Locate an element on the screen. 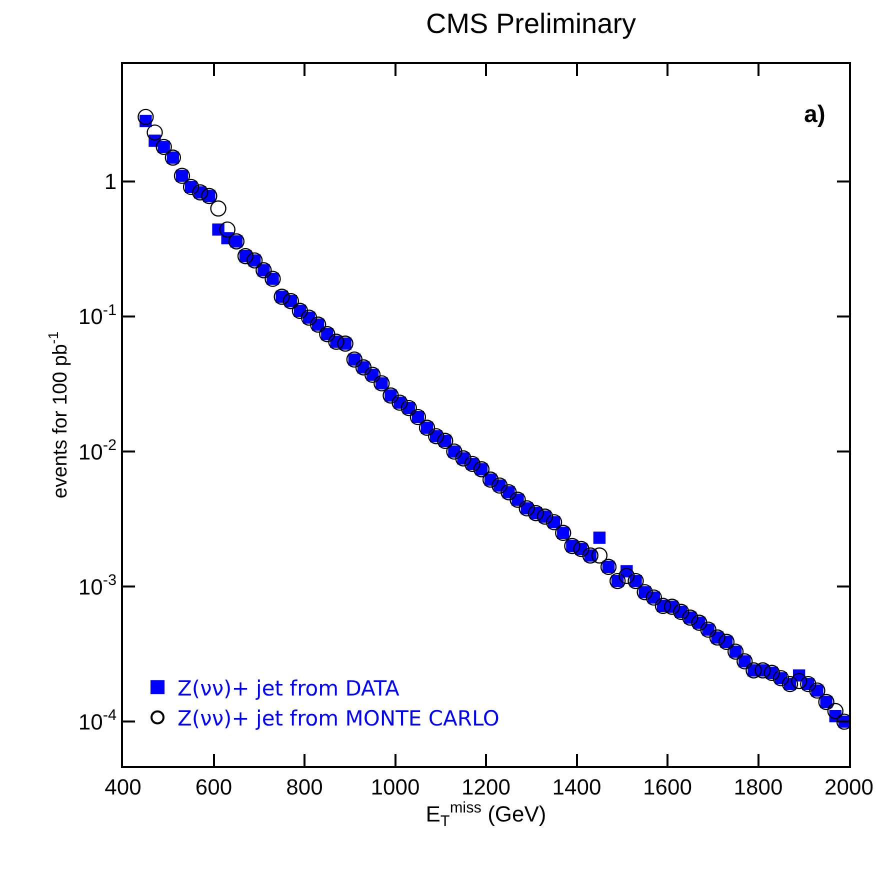  y-tick-label: 10$^{-3}$ is located at coordinates (97, 586).